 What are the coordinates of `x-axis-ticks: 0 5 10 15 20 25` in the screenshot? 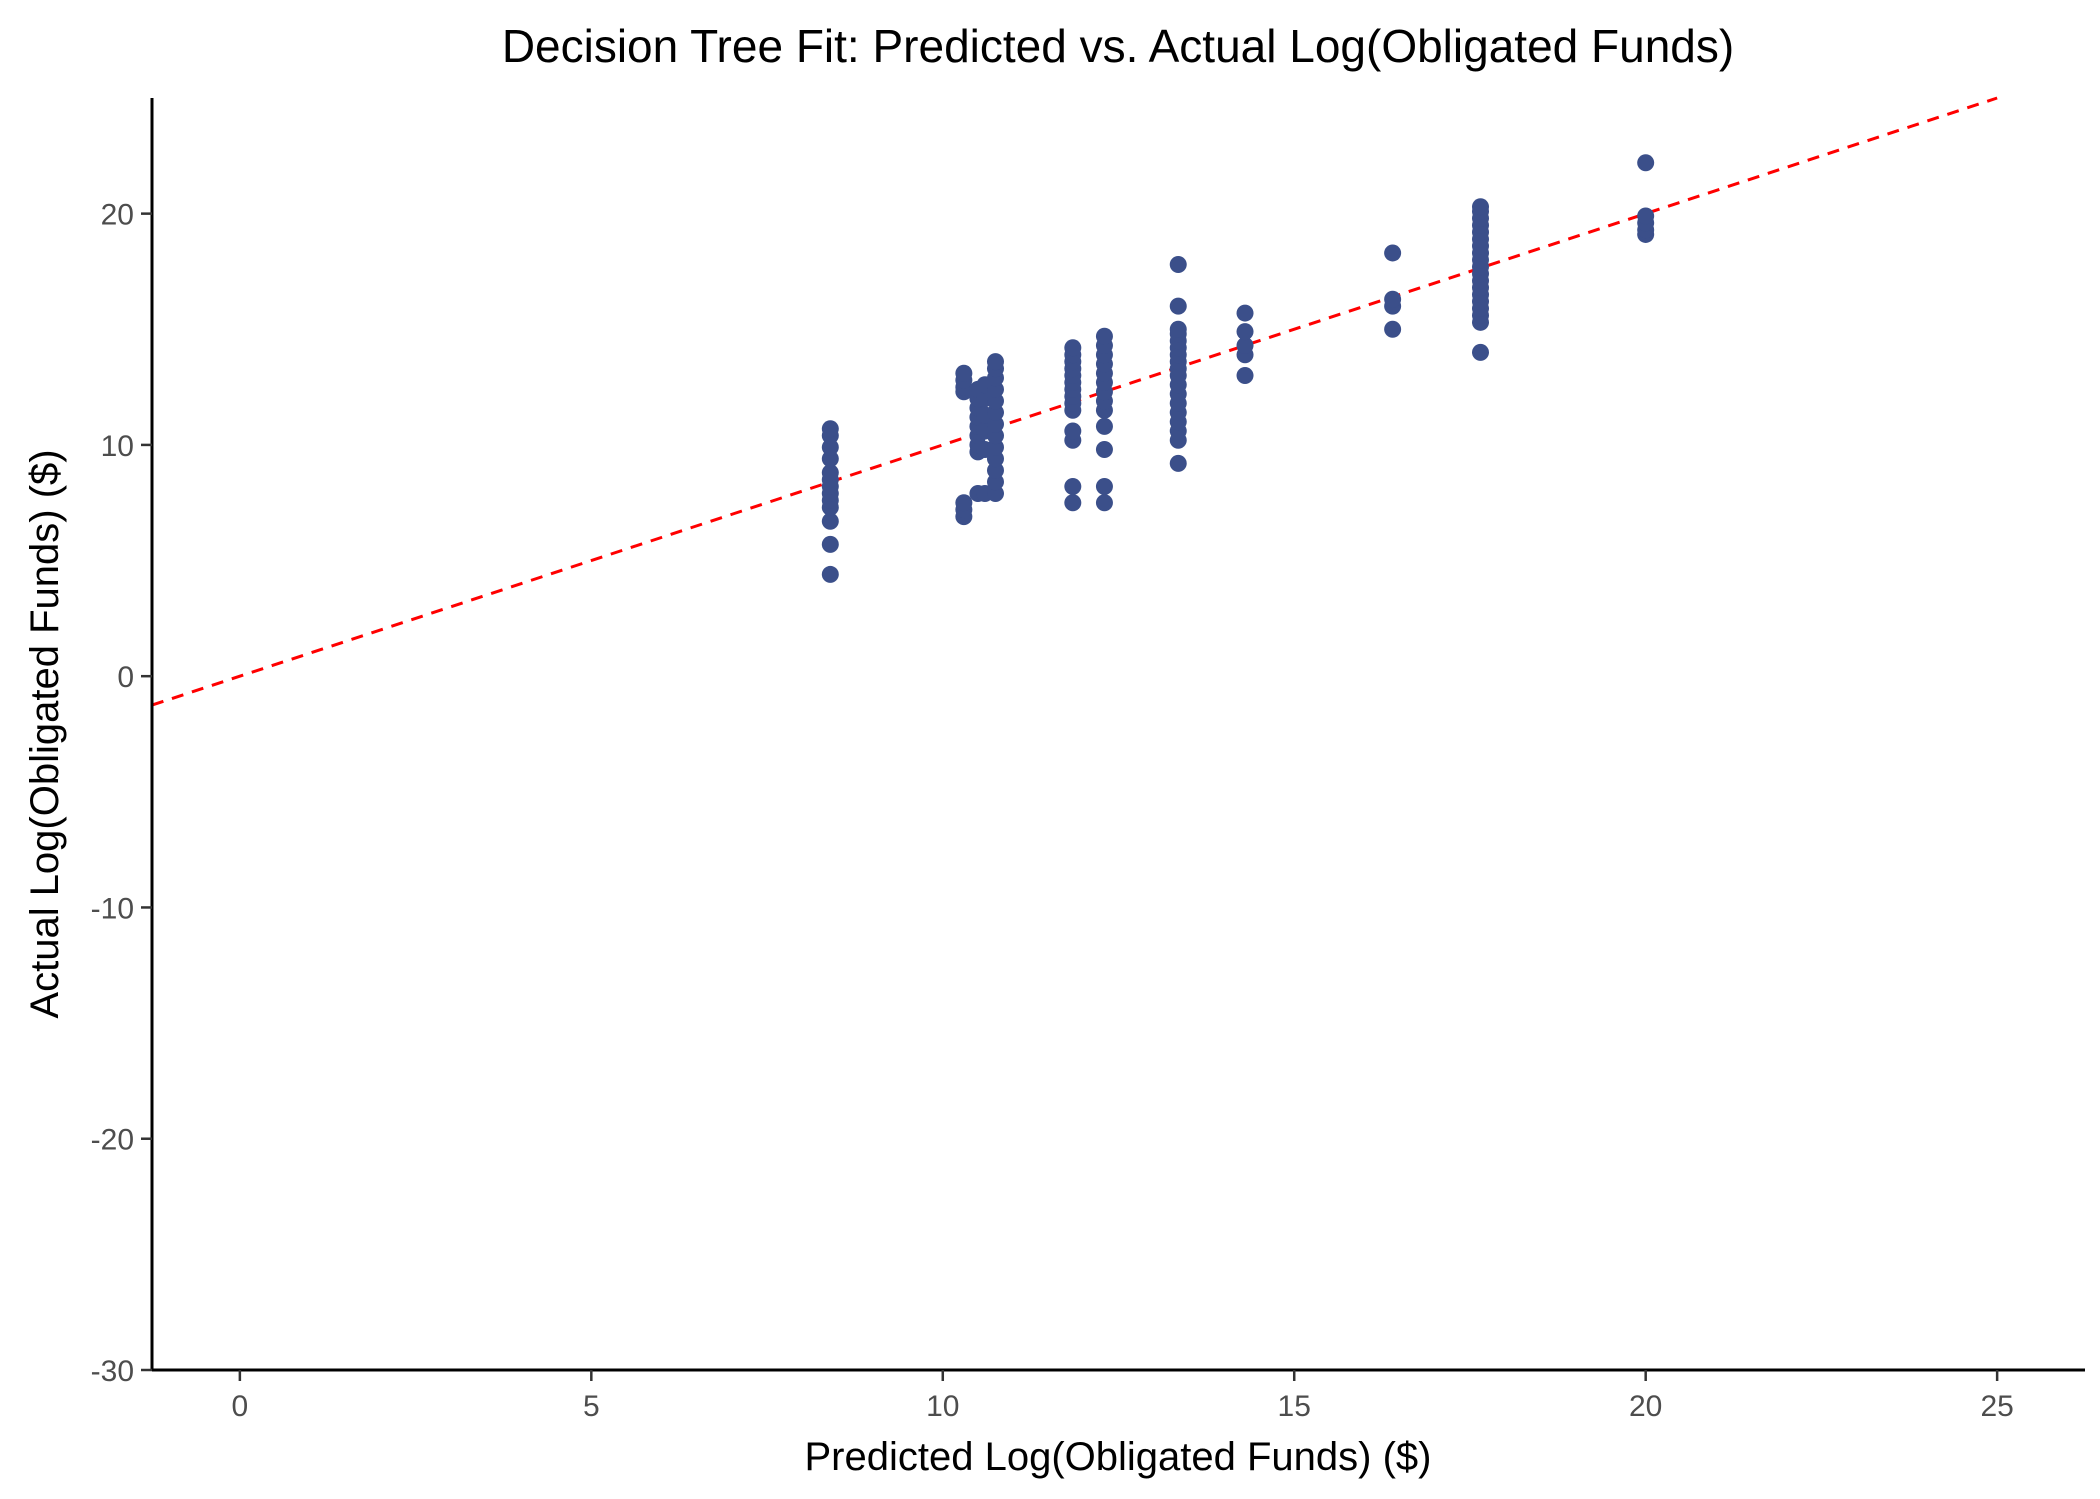 It's located at (1123, 1396).